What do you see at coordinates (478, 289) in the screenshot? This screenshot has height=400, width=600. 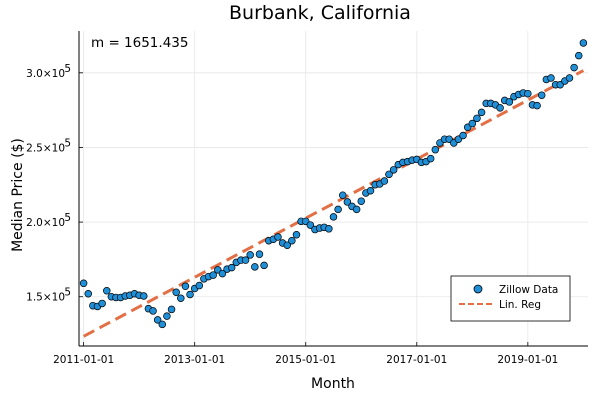 I see `legend-marker-zillow` at bounding box center [478, 289].